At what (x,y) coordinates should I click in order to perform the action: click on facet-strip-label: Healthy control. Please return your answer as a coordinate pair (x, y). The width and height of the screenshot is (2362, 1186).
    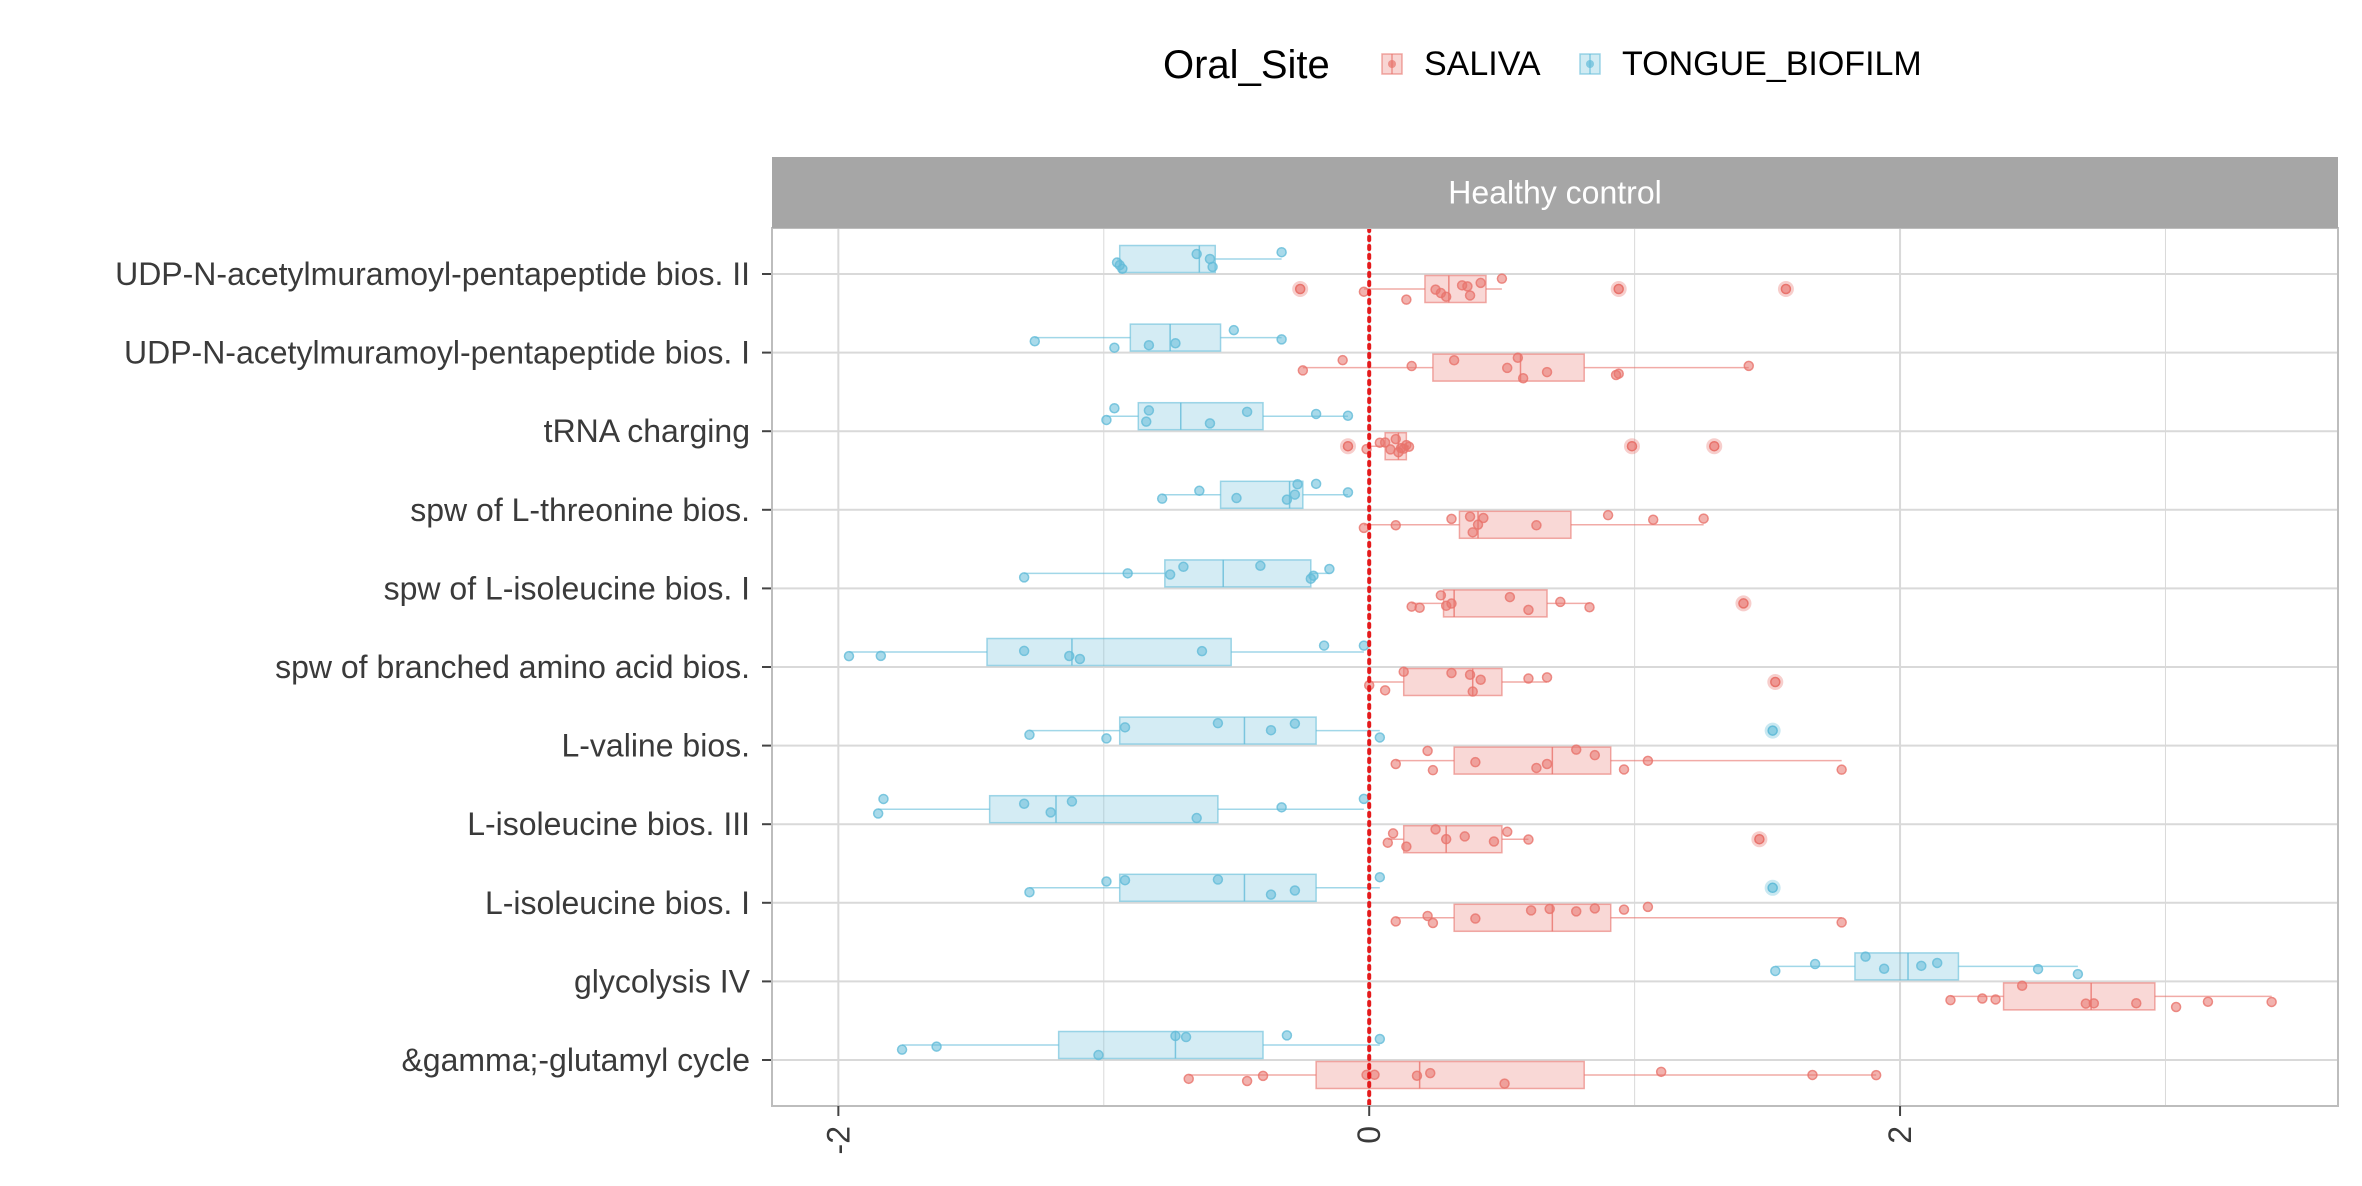
    Looking at the image, I should click on (1554, 193).